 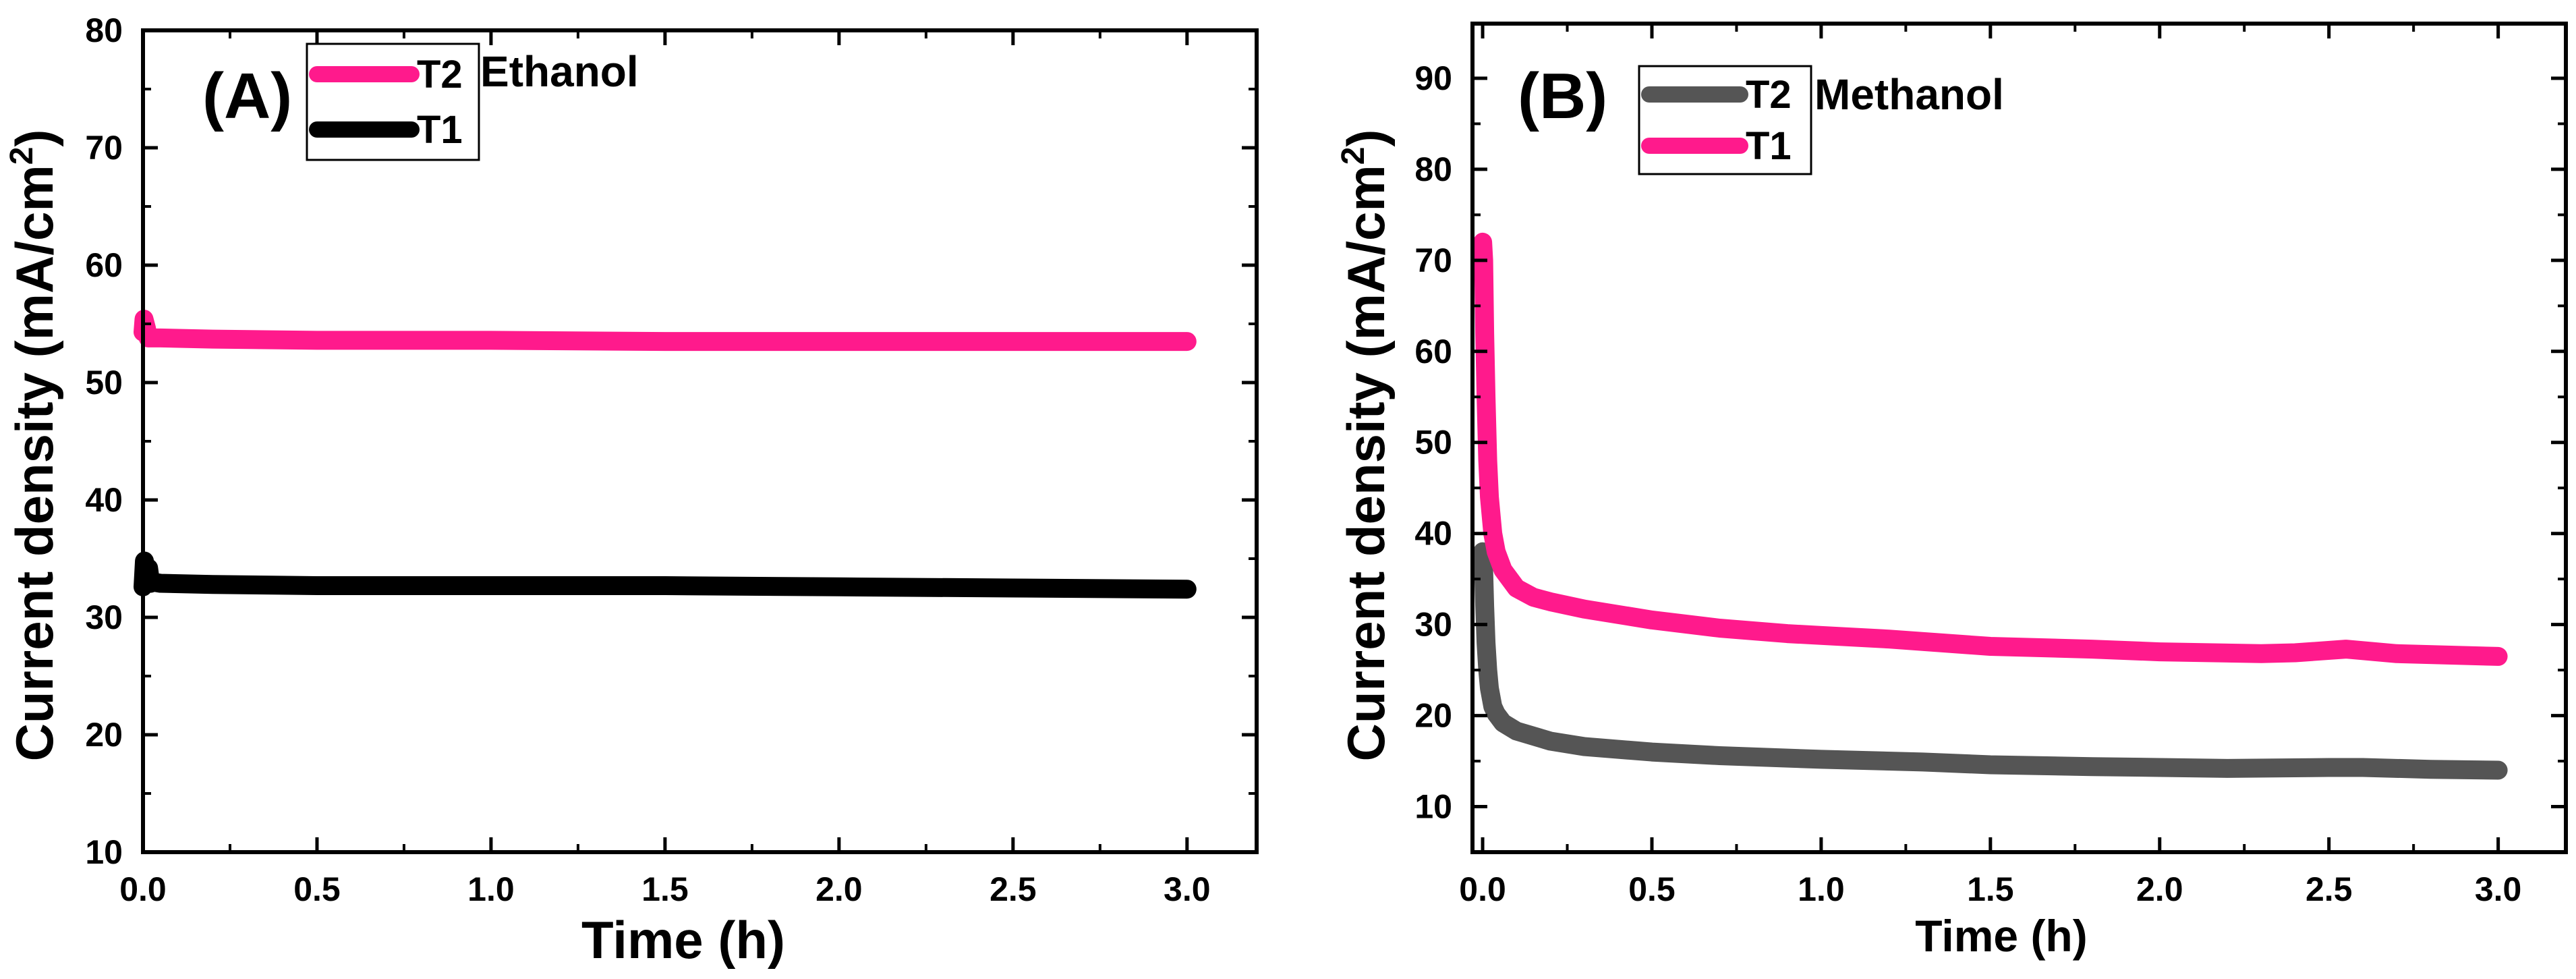 I want to click on panel-b-legend: T2 T1, so click(x=1725, y=120).